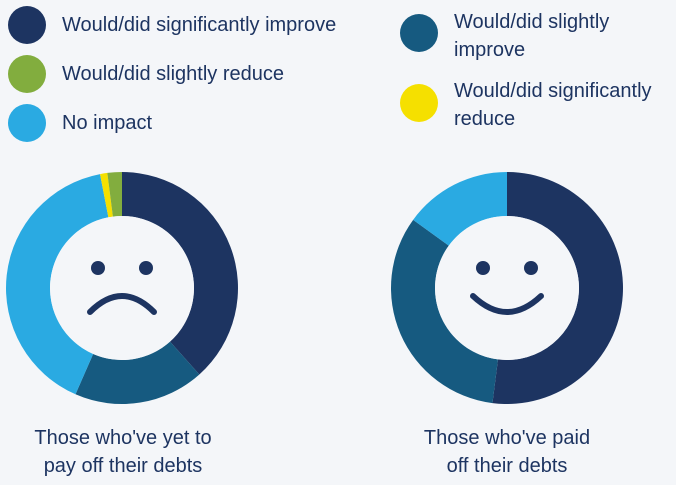 The height and width of the screenshot is (485, 676). Describe the element at coordinates (419, 103) in the screenshot. I see `legend-swatch-significantly-reduce` at that location.